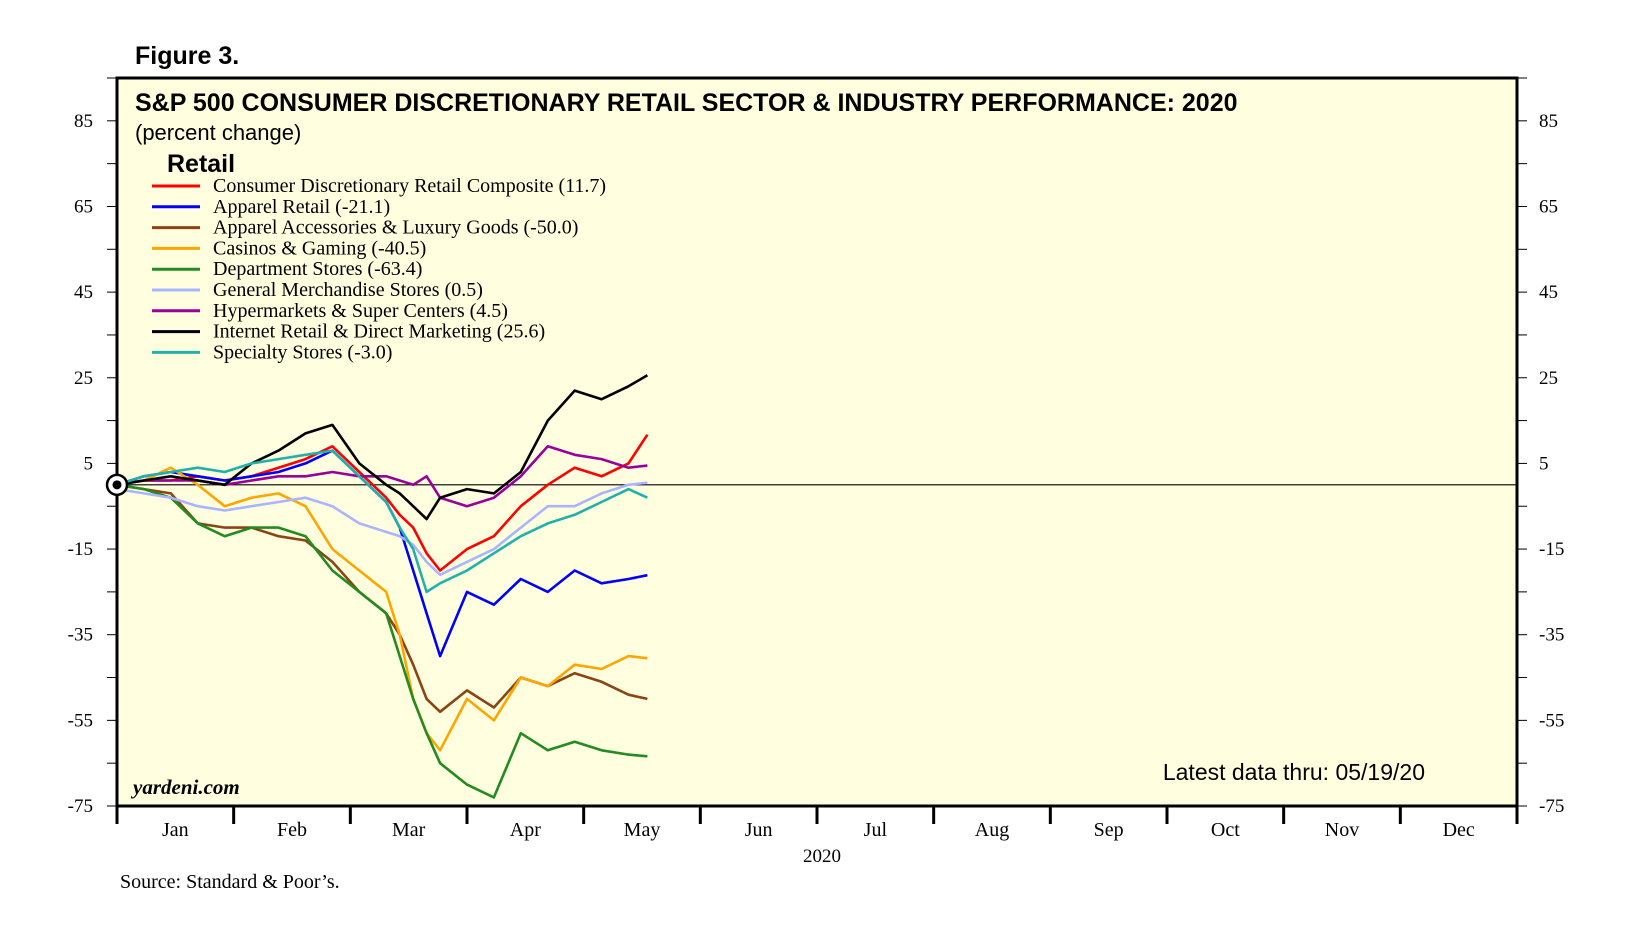  What do you see at coordinates (1548, 121) in the screenshot?
I see `y-tick-label-right: 85` at bounding box center [1548, 121].